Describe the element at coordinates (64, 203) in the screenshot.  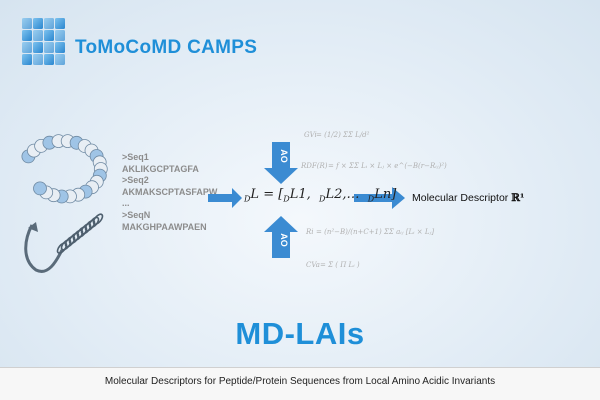
I see `protein-chain-icon` at that location.